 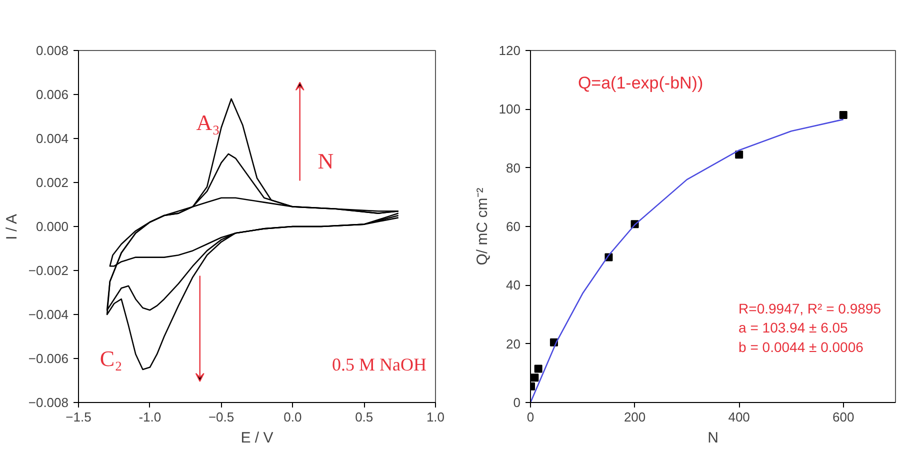 I want to click on y-tick-label: 120, so click(x=509, y=50).